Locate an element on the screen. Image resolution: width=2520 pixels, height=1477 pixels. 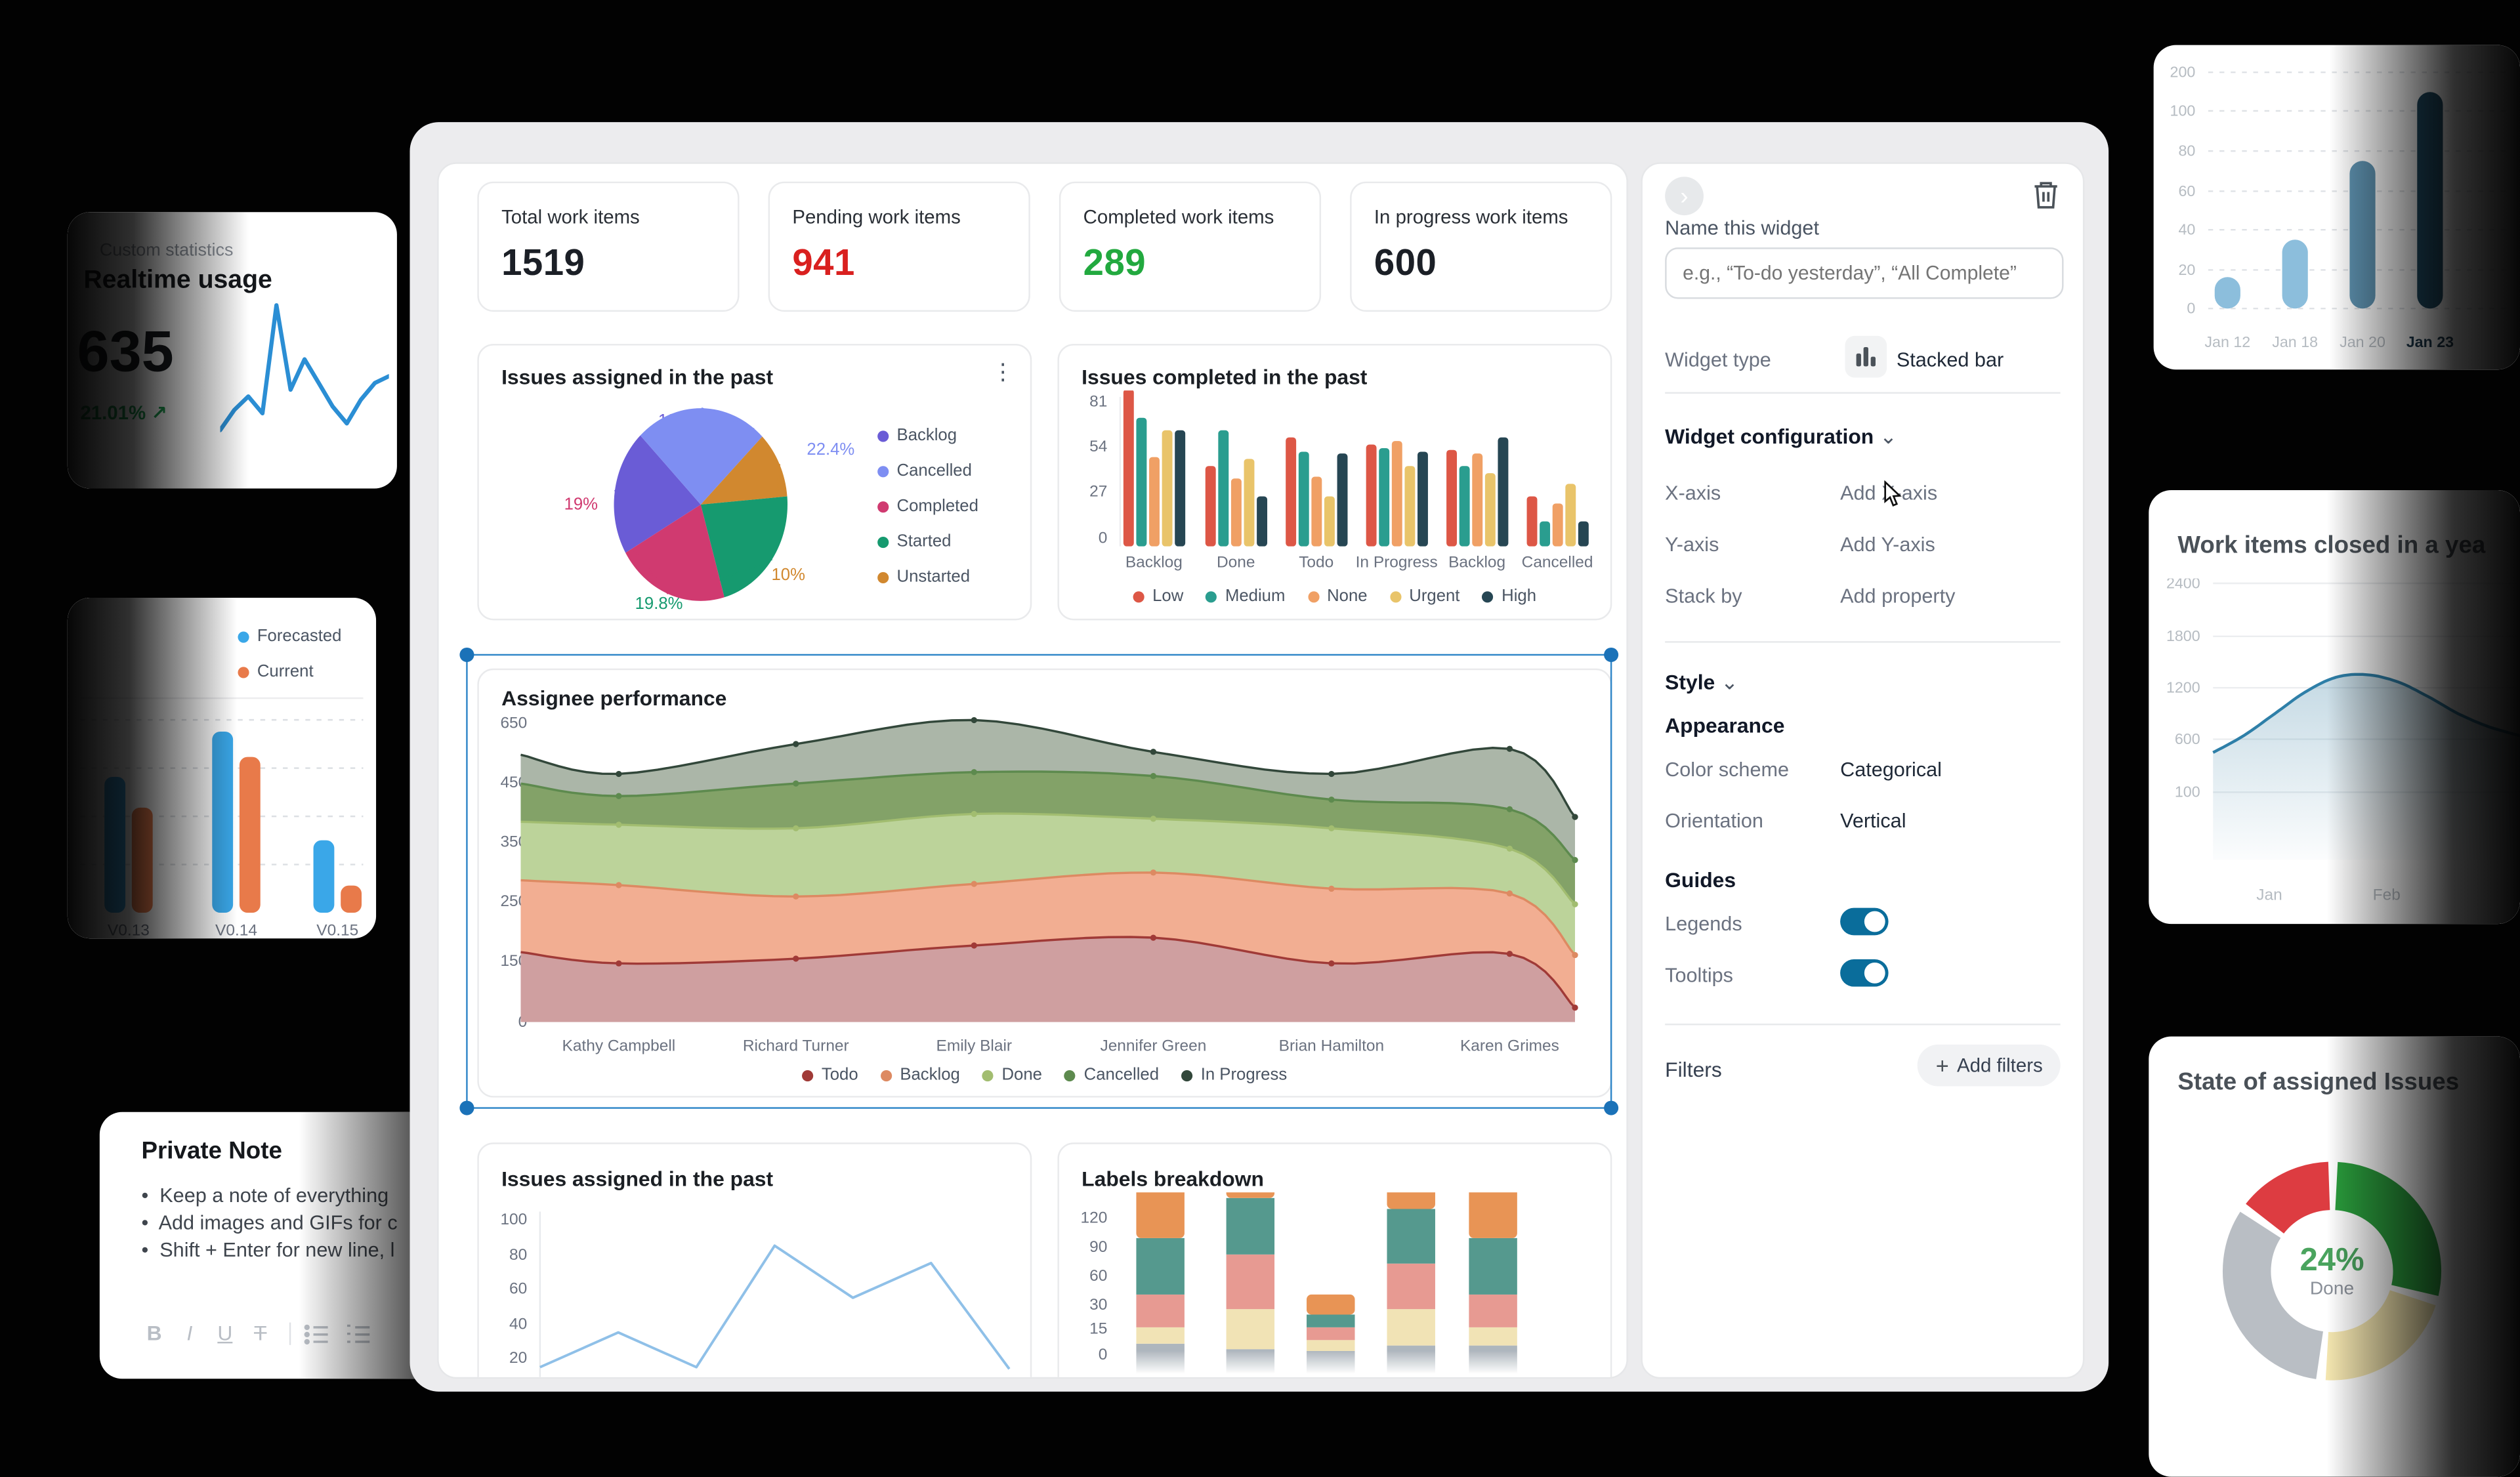
realtime-usage-sparkline is located at coordinates (304, 367).